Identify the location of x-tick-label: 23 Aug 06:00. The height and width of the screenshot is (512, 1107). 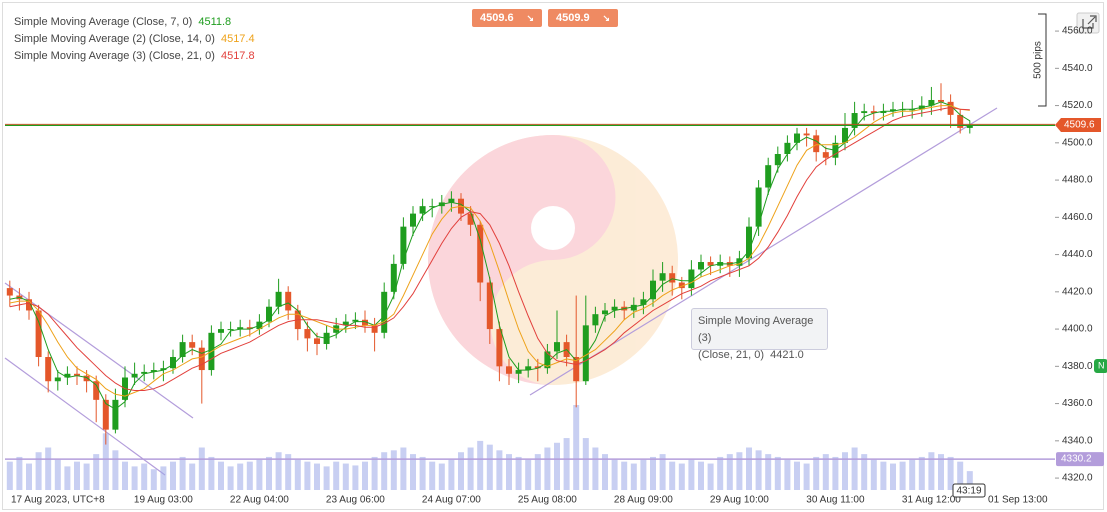
(355, 500).